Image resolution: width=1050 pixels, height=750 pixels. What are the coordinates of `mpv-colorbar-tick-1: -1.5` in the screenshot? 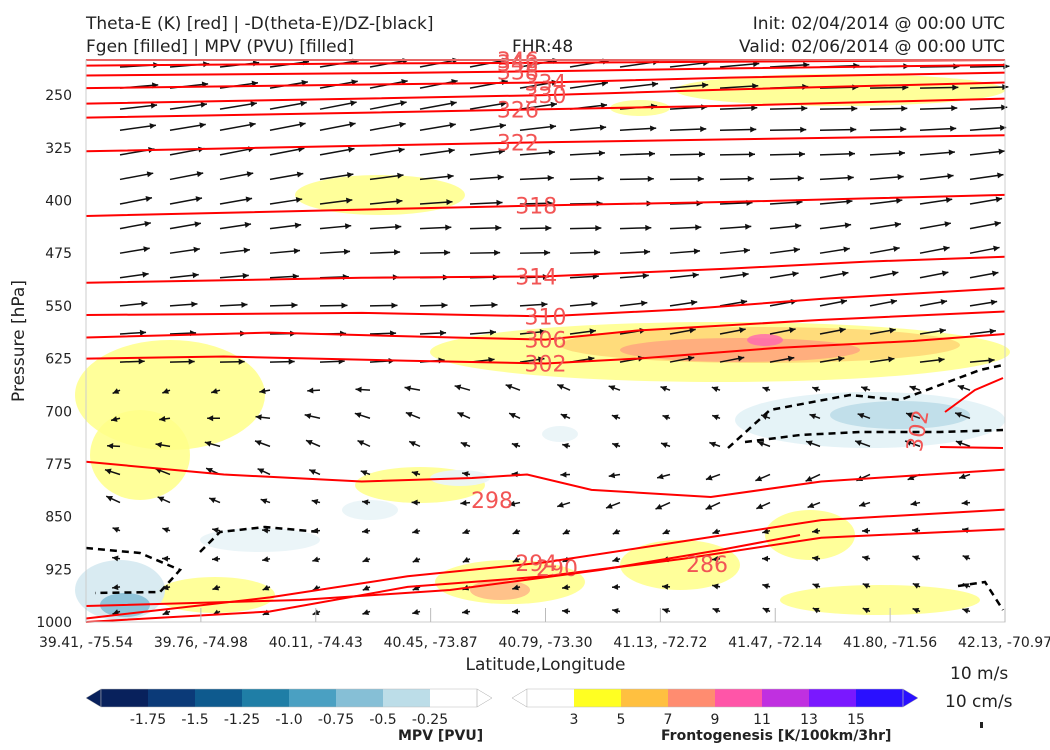 It's located at (194, 720).